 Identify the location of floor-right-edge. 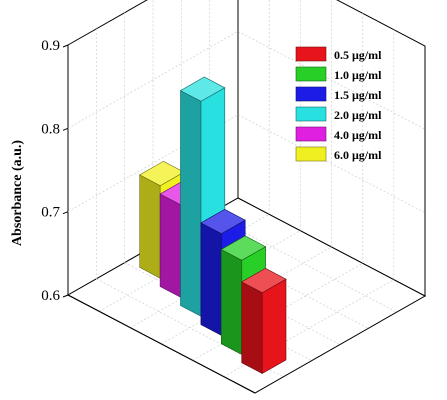
(245, 388).